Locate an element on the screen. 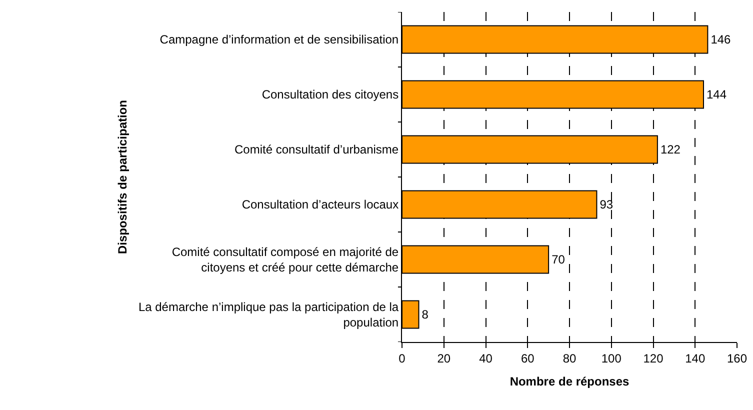  x-tick-label: 60 is located at coordinates (527, 358).